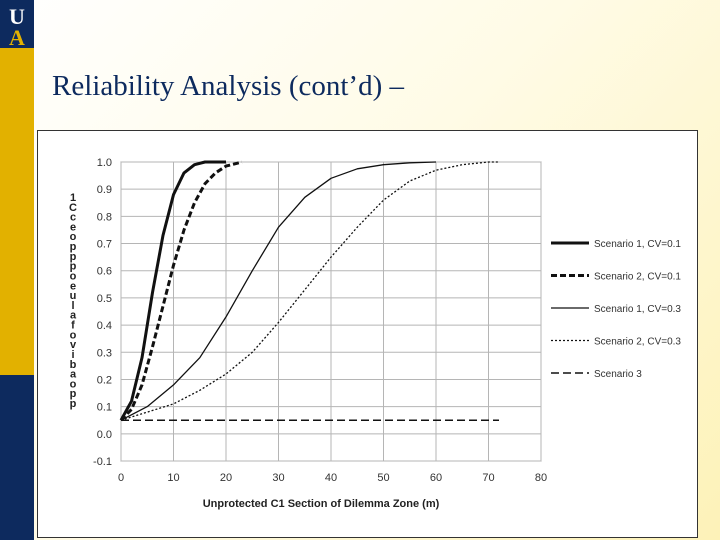 This screenshot has width=720, height=540. I want to click on y-tick-label: 0.5, so click(104, 299).